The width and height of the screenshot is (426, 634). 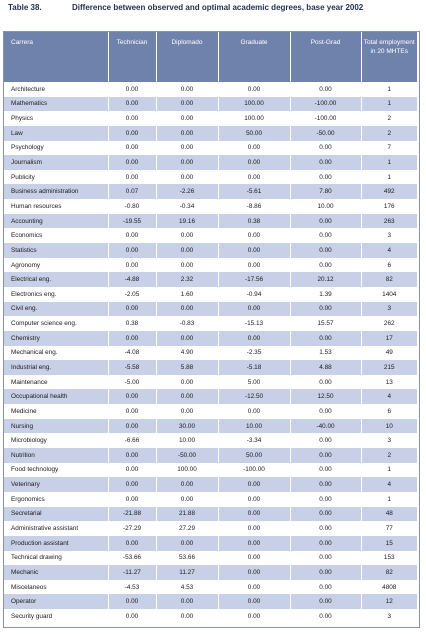 I want to click on post-grad-cell: -40.00, so click(x=326, y=426).